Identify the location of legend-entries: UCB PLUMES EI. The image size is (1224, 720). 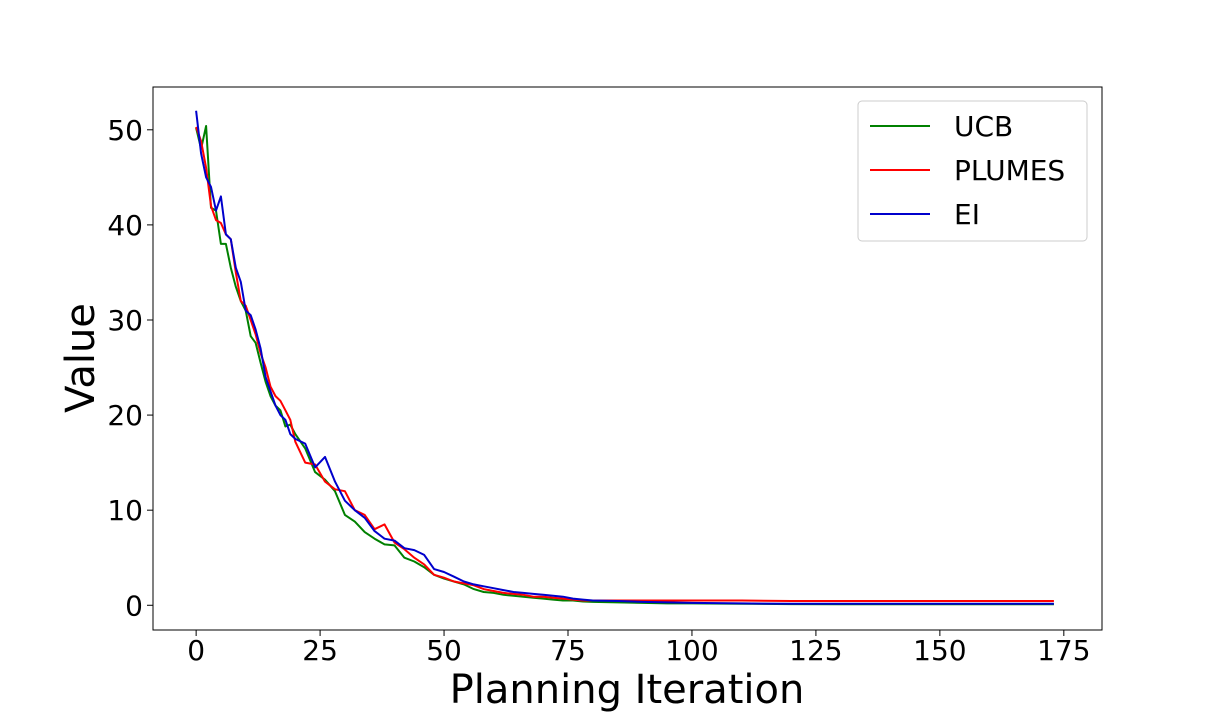
(967, 170).